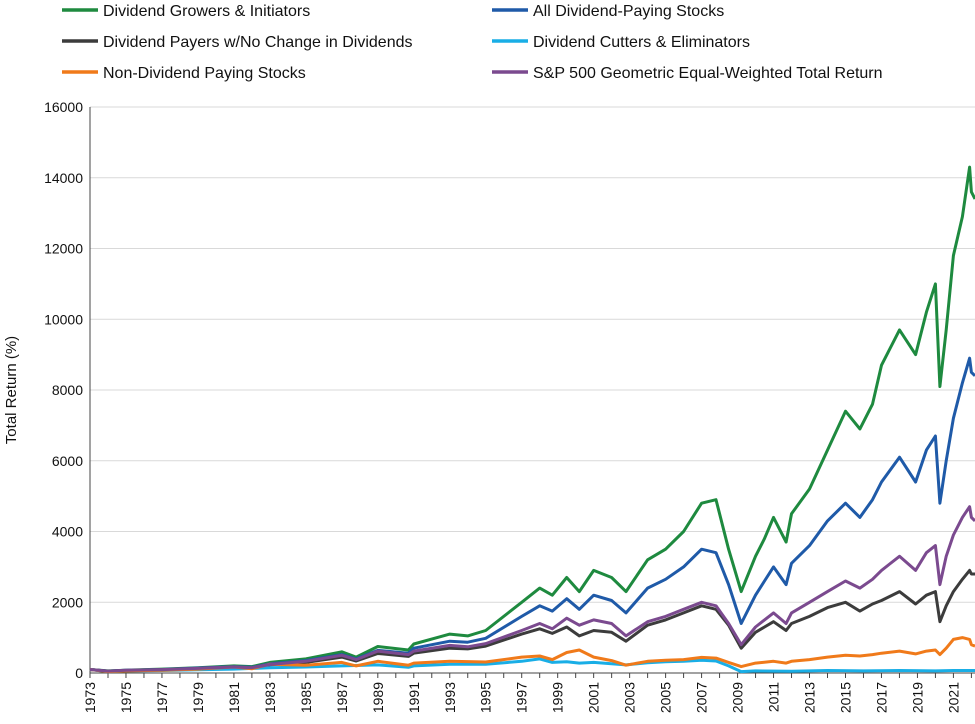  I want to click on x-tick-label: 2009, so click(738, 697).